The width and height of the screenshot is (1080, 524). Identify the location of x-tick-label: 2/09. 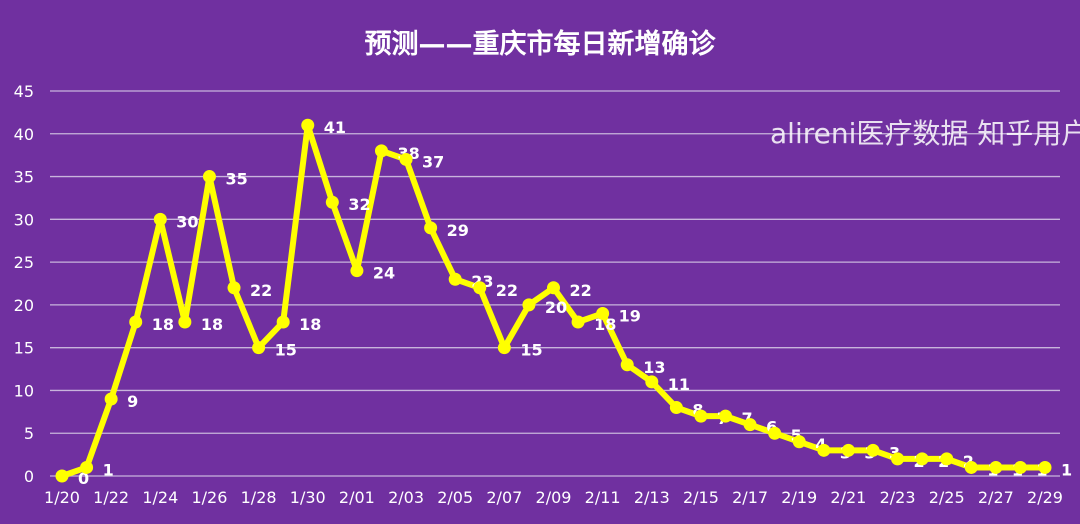
(554, 497).